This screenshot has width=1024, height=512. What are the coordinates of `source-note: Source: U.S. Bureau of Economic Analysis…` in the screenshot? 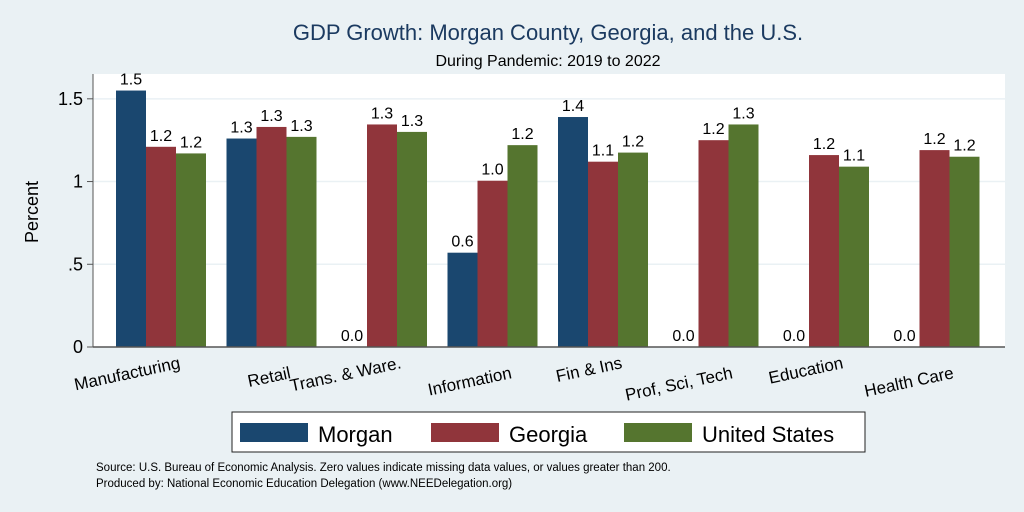 It's located at (383, 468).